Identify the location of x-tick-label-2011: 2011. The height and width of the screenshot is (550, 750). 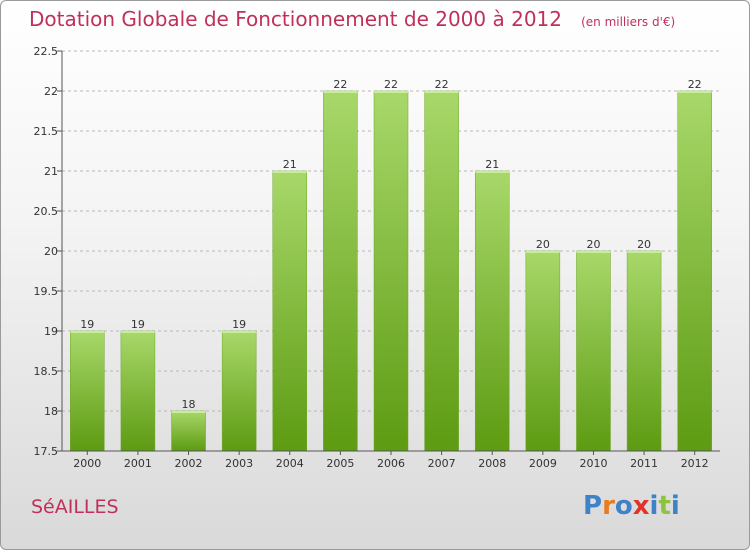
(644, 463).